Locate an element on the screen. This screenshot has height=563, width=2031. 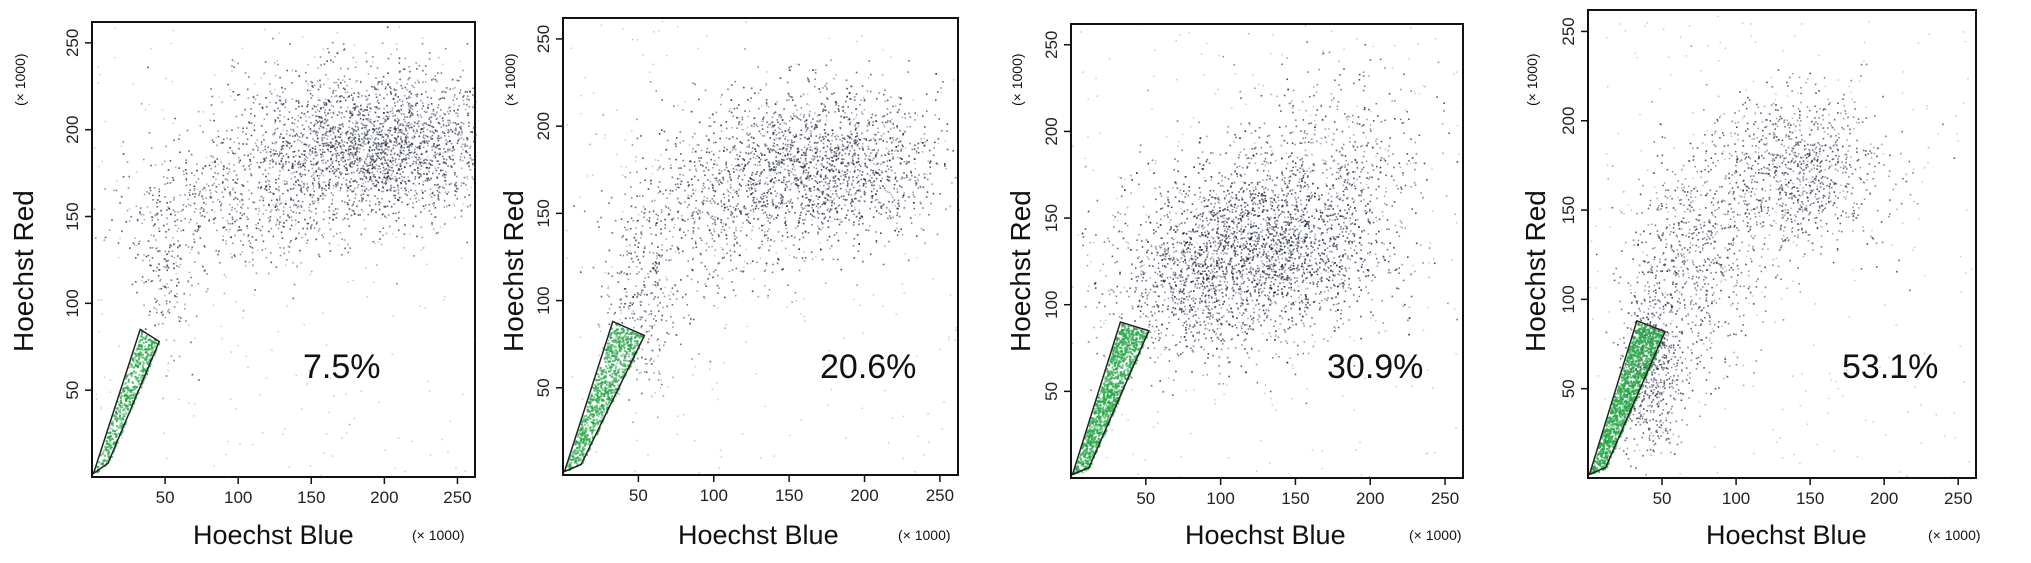
gate-percent-1: 7.5% is located at coordinates (342, 367).